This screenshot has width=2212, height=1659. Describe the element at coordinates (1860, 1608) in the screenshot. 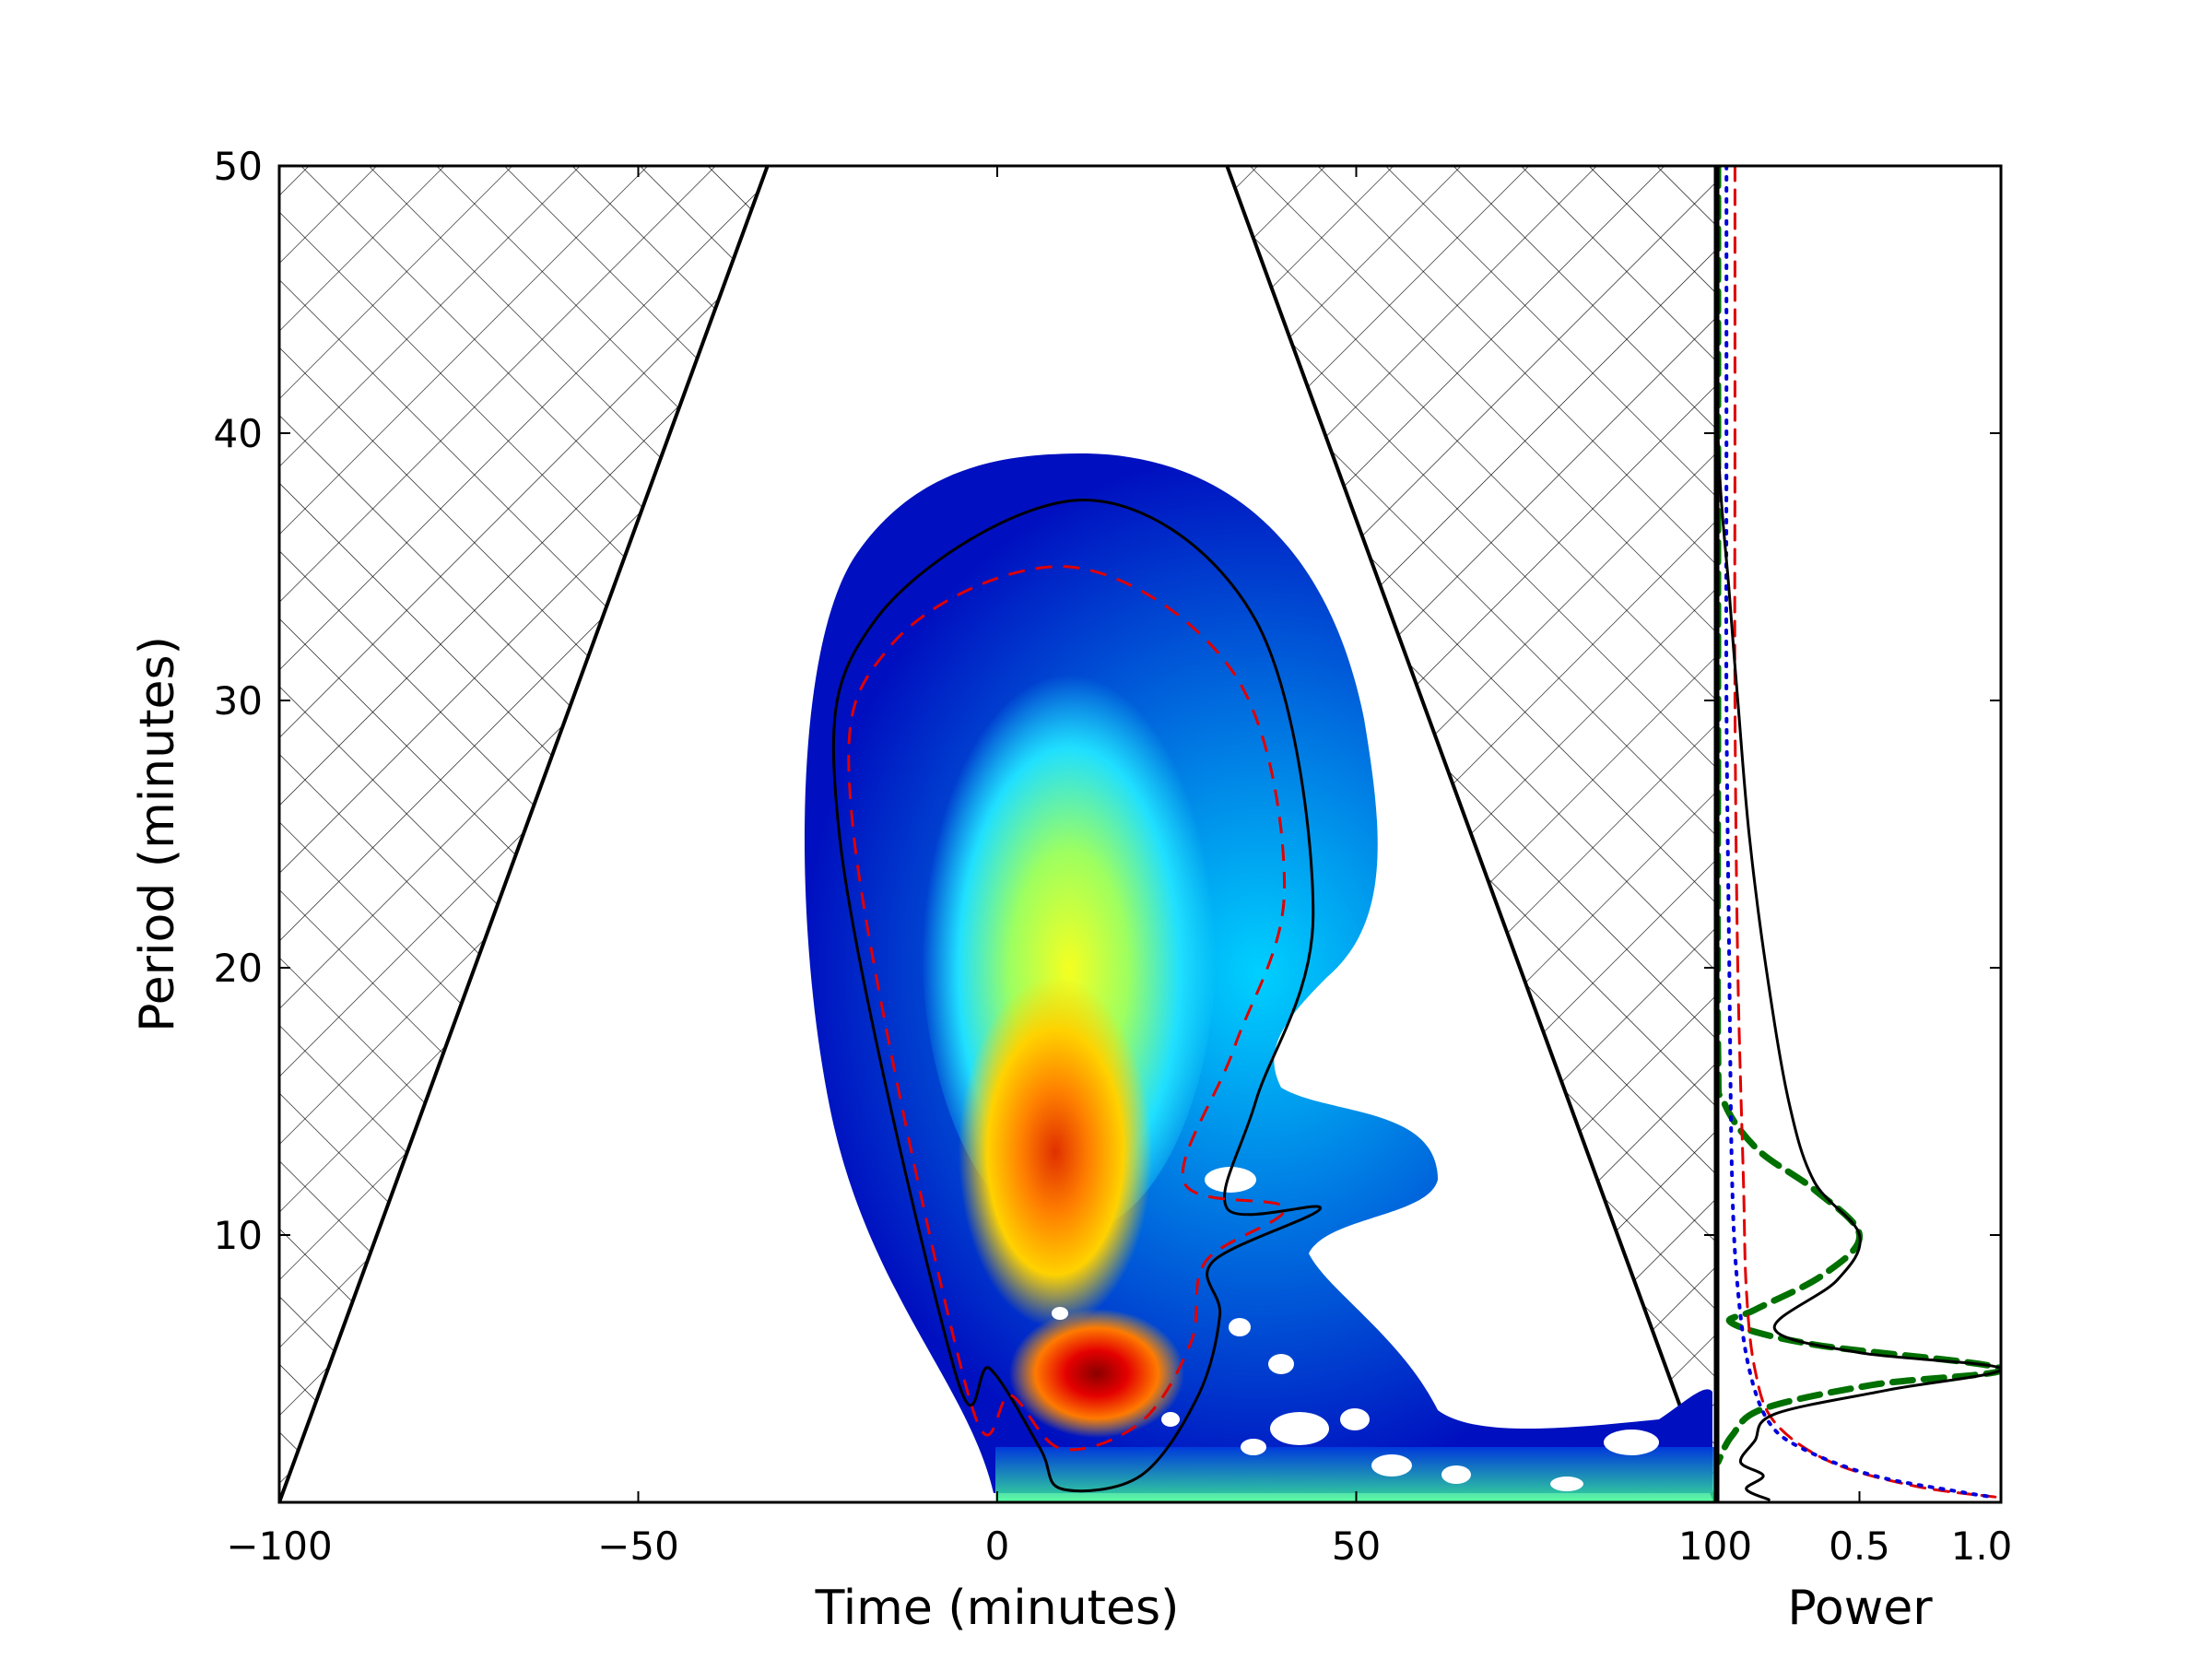

I see `power-axis-label: Power` at that location.